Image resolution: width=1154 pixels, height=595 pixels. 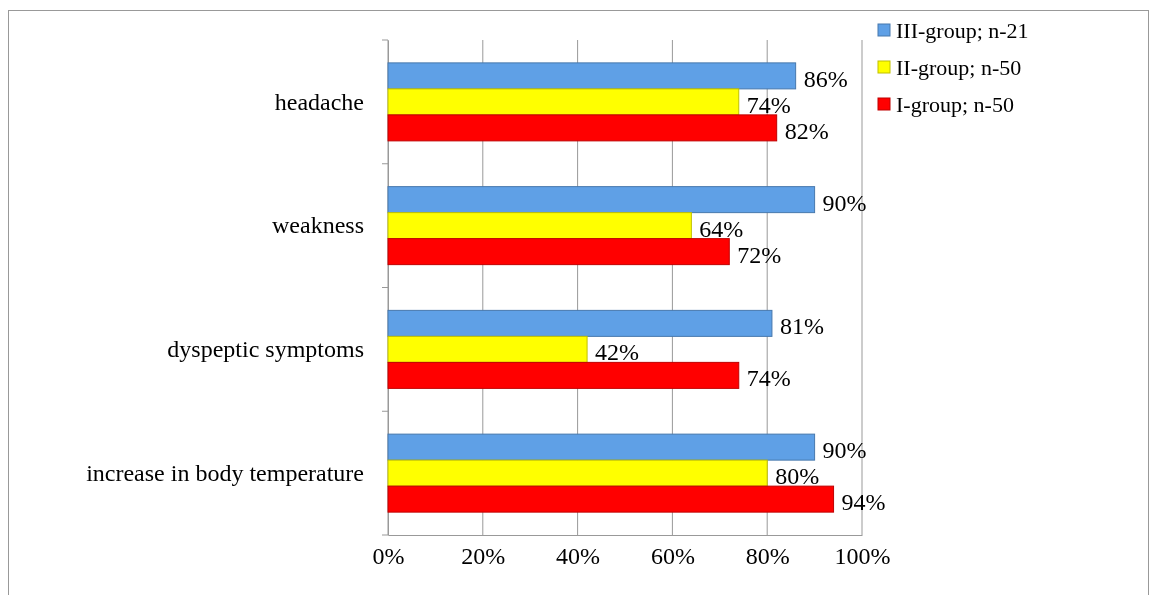 I want to click on data-label: 86%, so click(x=825, y=78).